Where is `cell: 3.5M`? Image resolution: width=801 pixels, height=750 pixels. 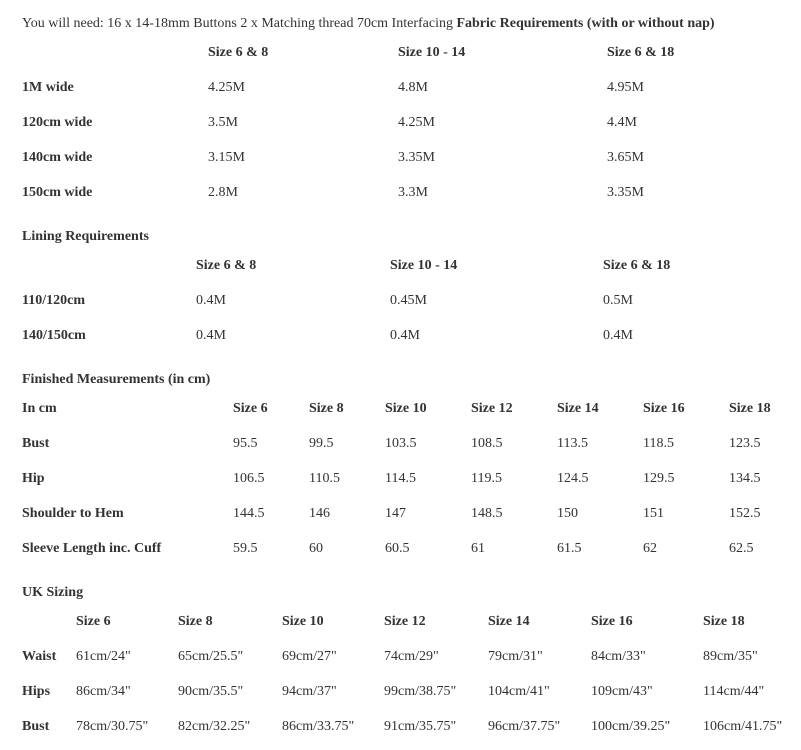
cell: 3.5M is located at coordinates (223, 122).